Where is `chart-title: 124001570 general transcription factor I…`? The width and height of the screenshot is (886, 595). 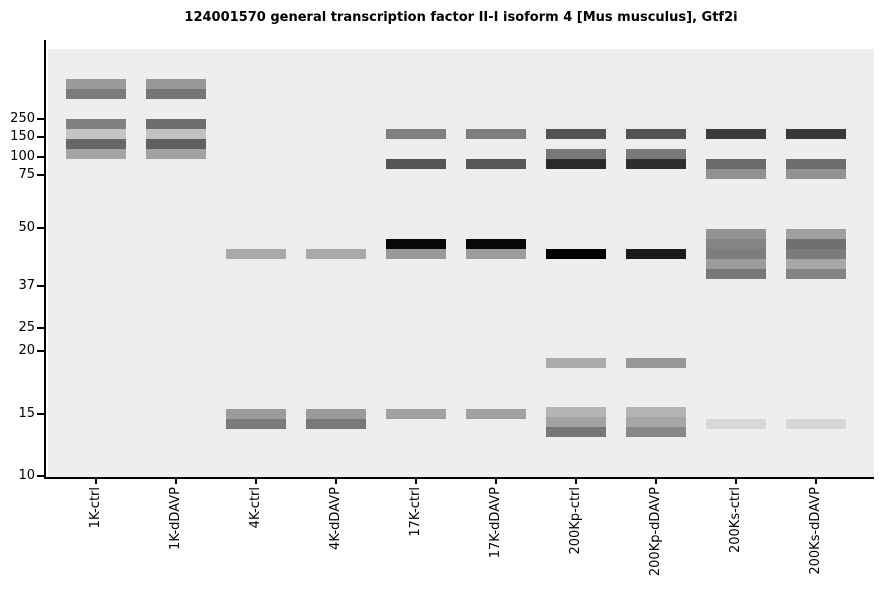 chart-title: 124001570 general transcription factor I… is located at coordinates (461, 17).